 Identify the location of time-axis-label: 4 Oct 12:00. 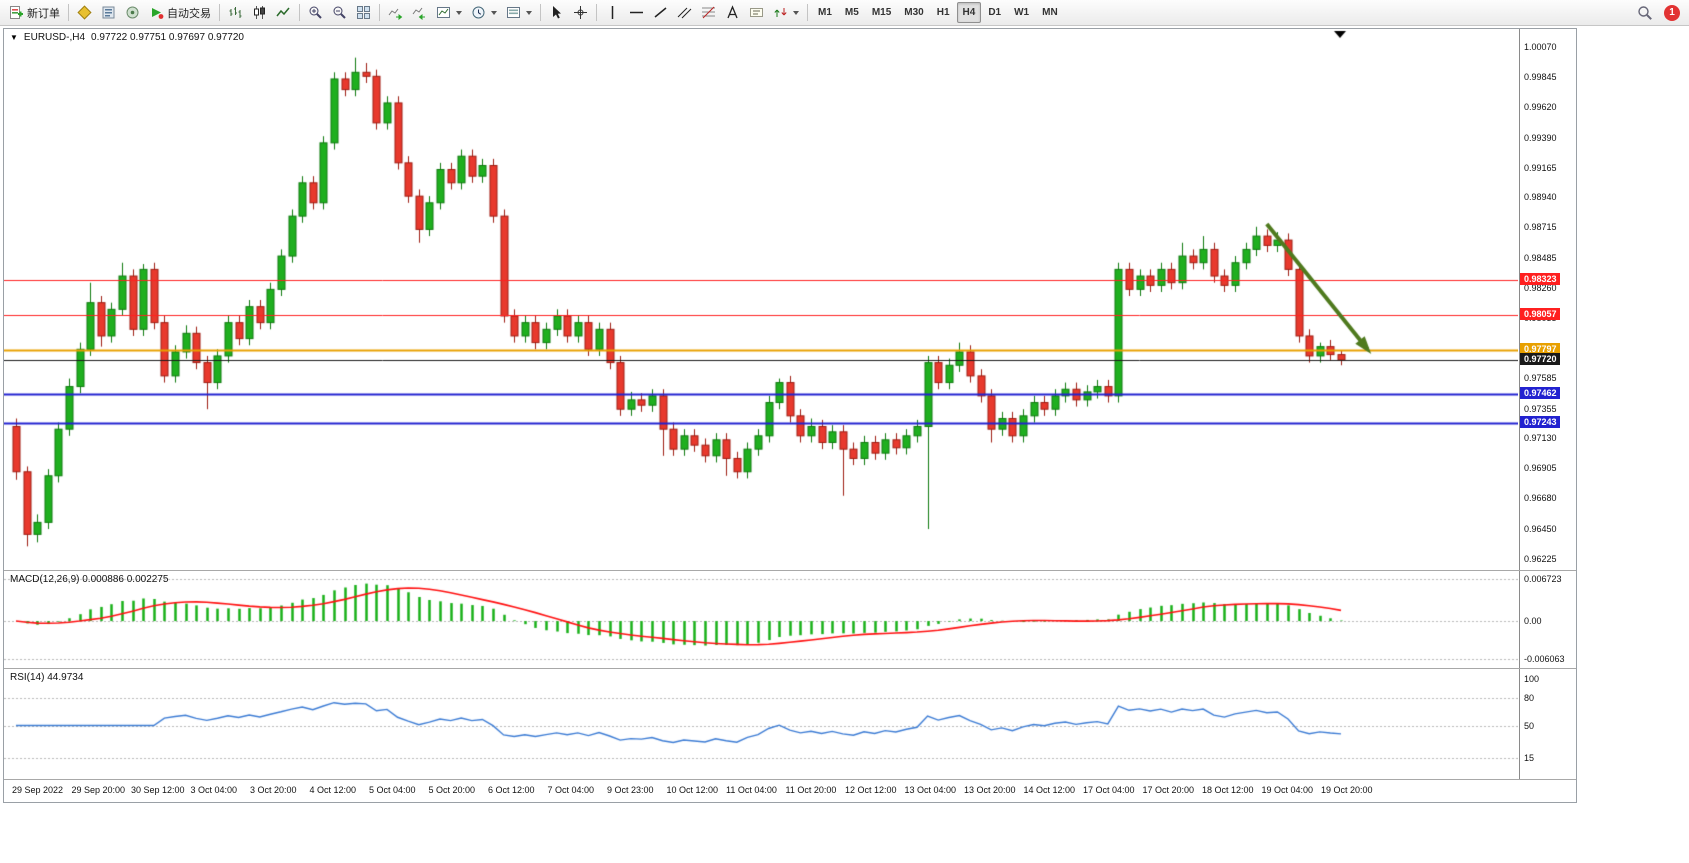
(333, 790).